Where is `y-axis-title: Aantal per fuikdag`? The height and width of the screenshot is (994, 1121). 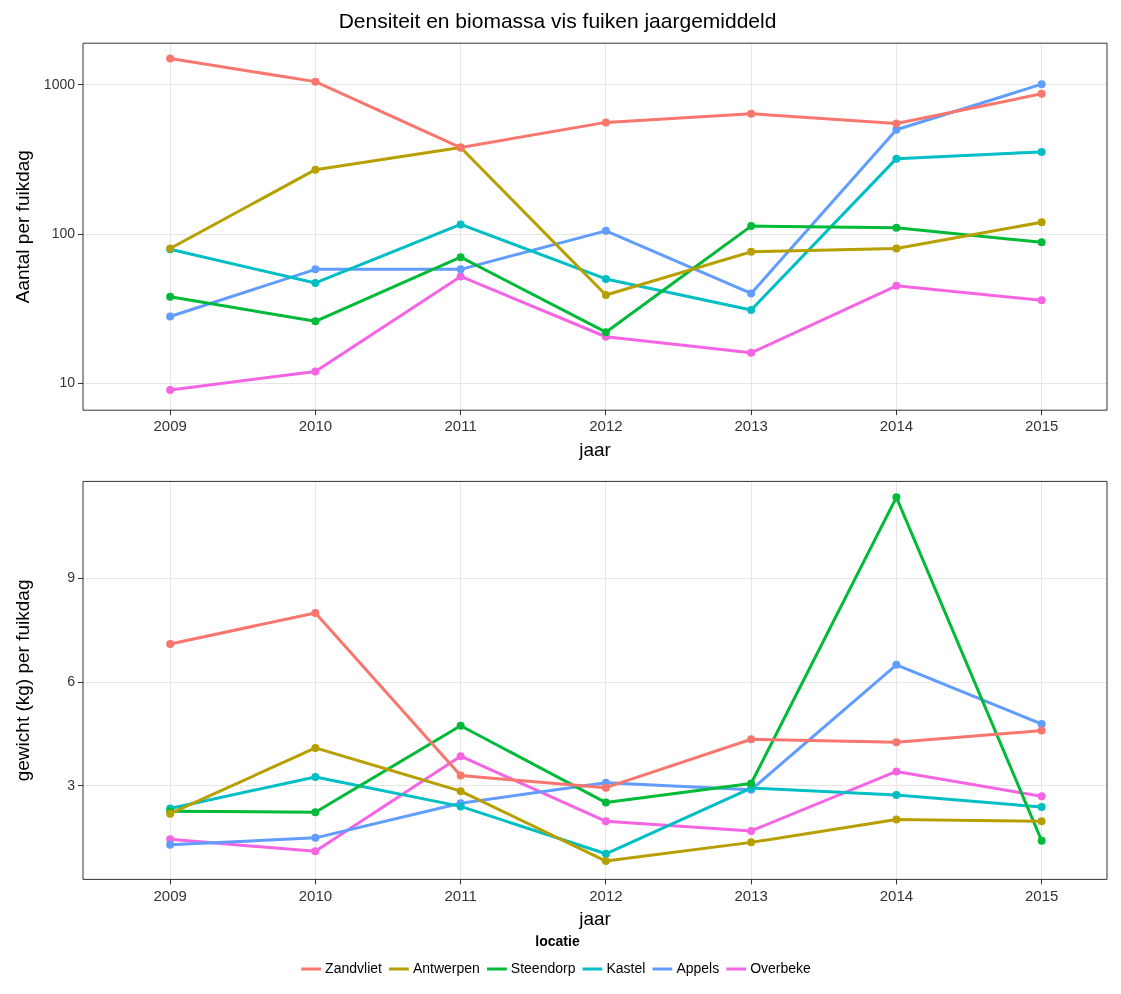
y-axis-title: Aantal per fuikdag is located at coordinates (22, 227).